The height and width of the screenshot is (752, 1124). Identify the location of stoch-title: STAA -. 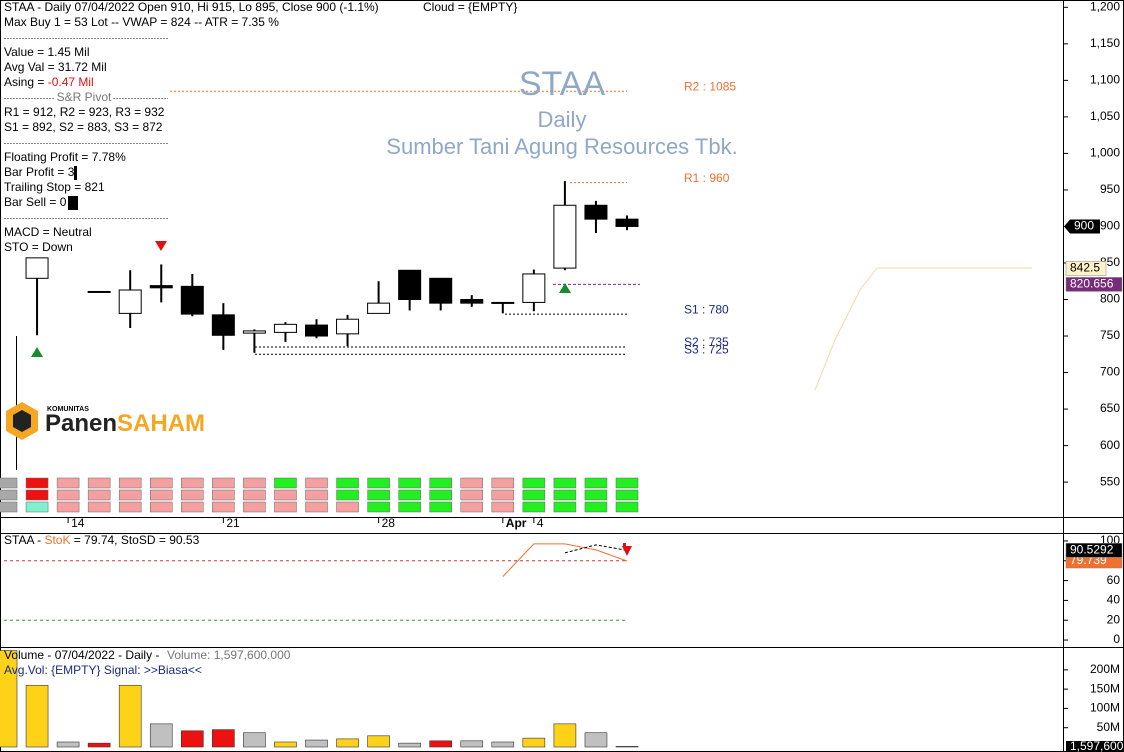
(24, 540).